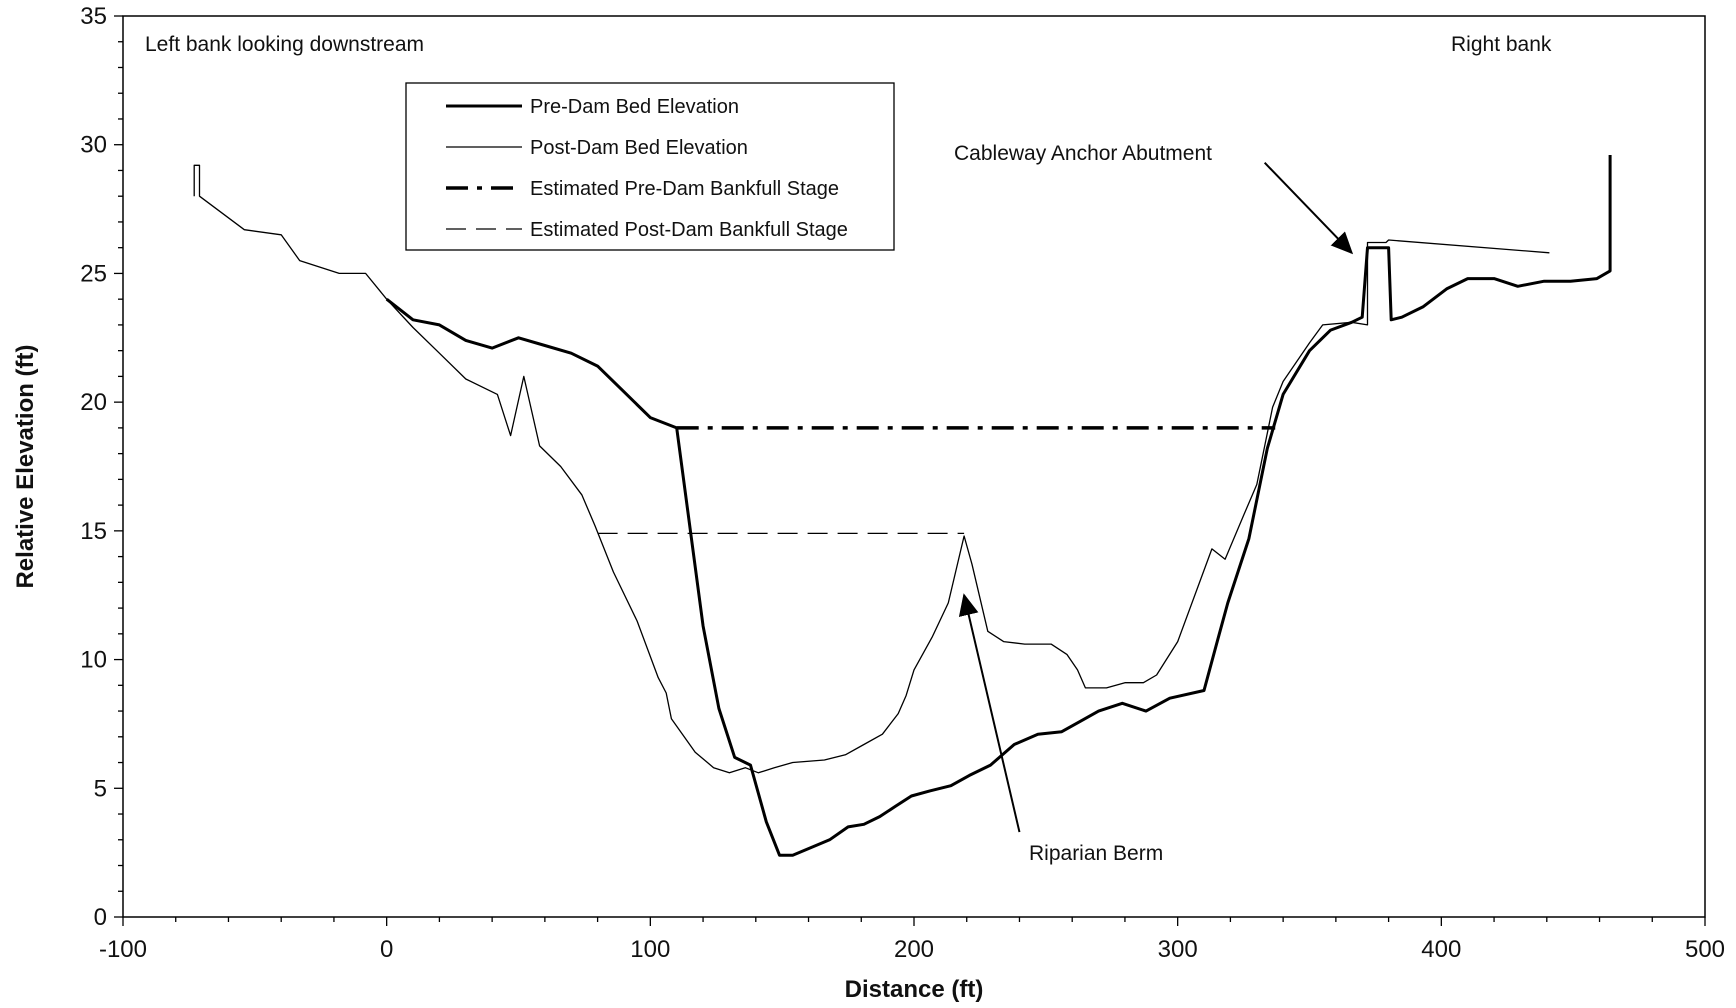 The height and width of the screenshot is (1008, 1736). I want to click on annotation-right-bank: Right bank, so click(1501, 44).